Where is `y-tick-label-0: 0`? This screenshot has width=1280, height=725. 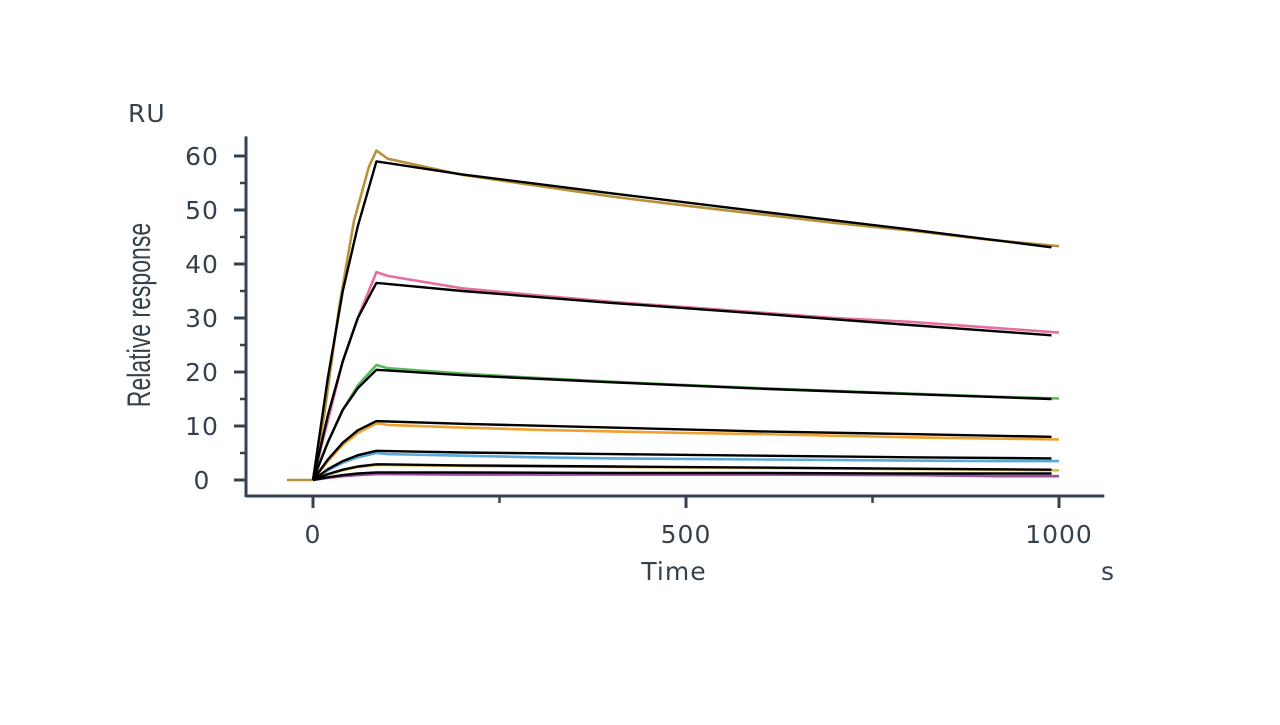 y-tick-label-0: 0 is located at coordinates (202, 480).